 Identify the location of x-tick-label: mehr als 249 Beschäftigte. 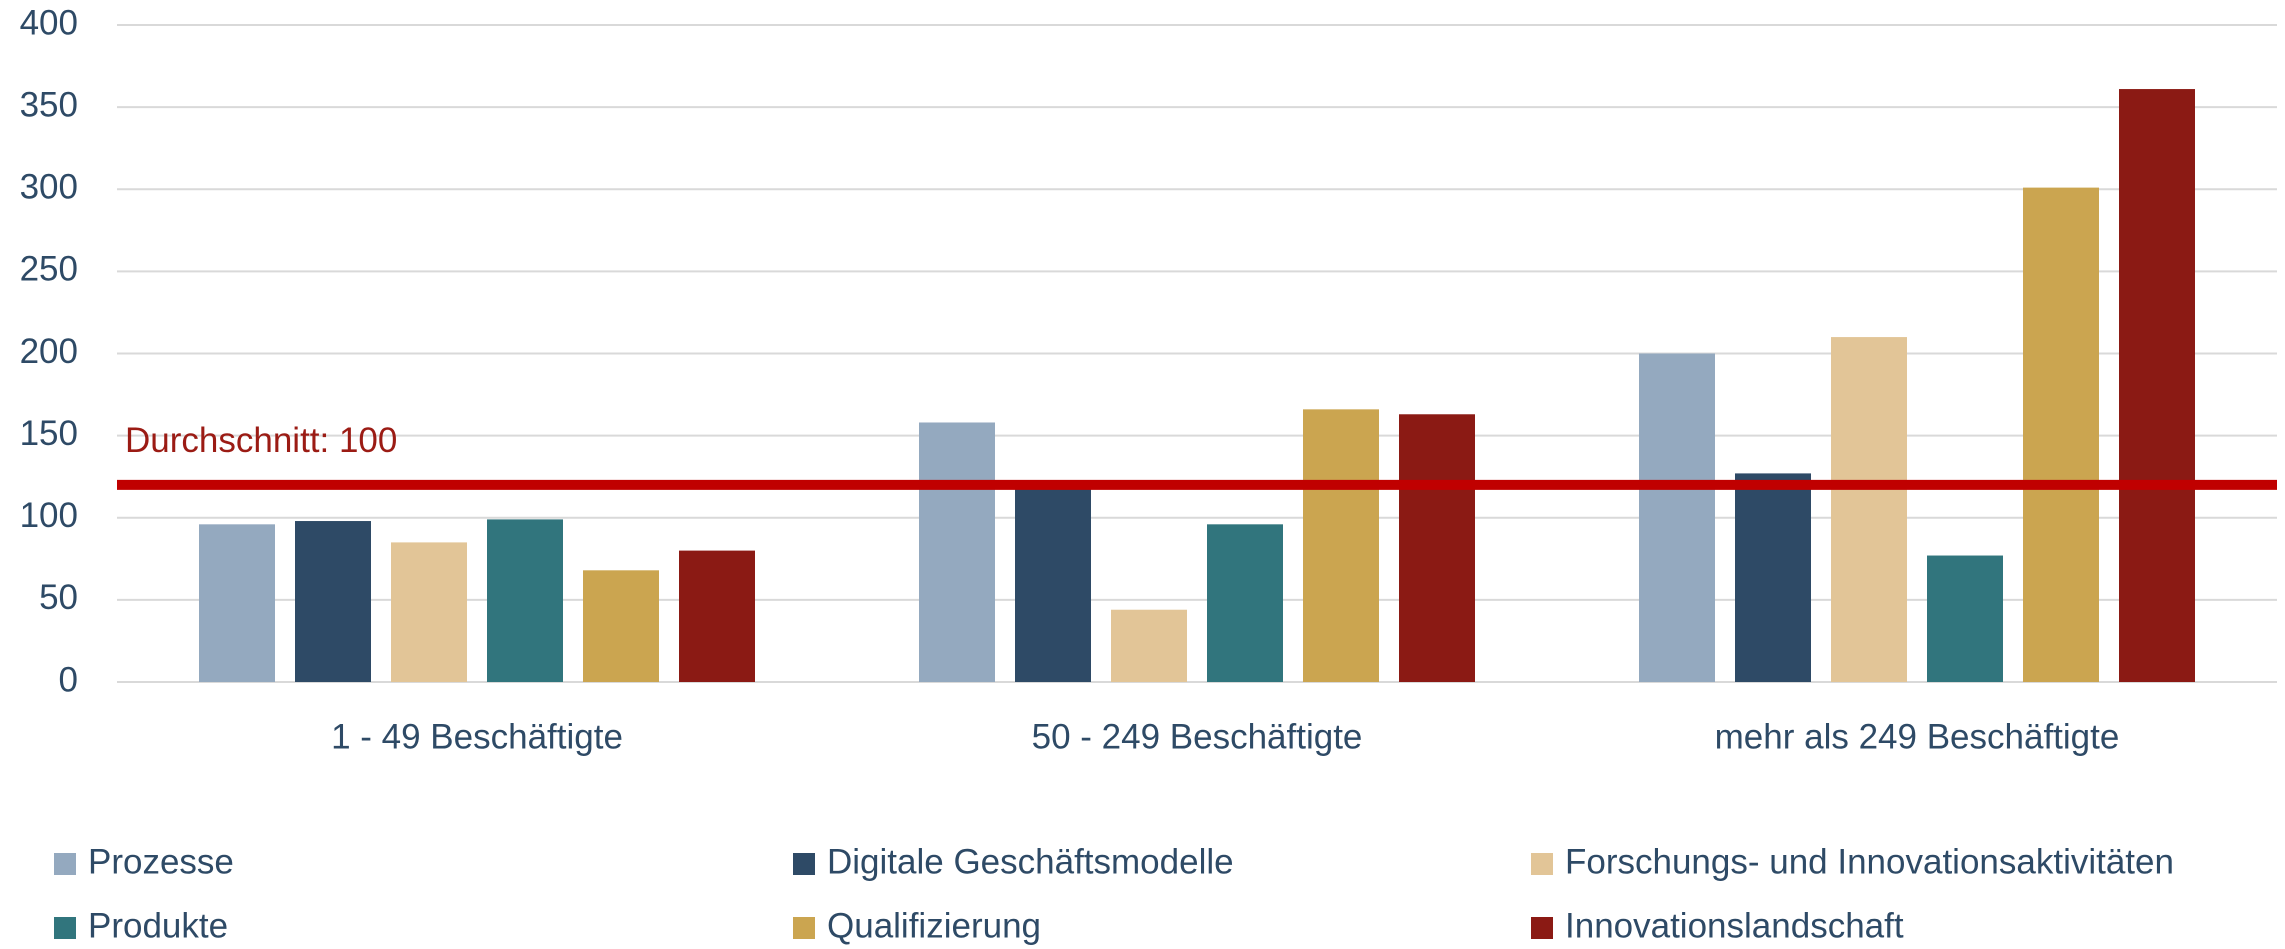
(1917, 736).